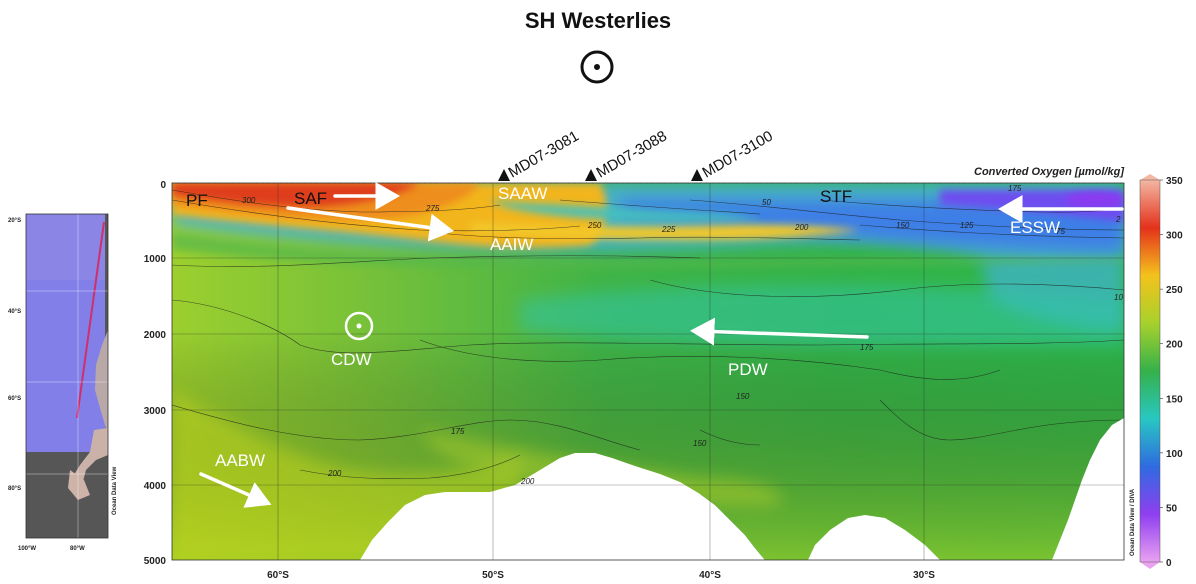 This screenshot has height=584, width=1196. What do you see at coordinates (511, 244) in the screenshot?
I see `water-mass-label: AAIW` at bounding box center [511, 244].